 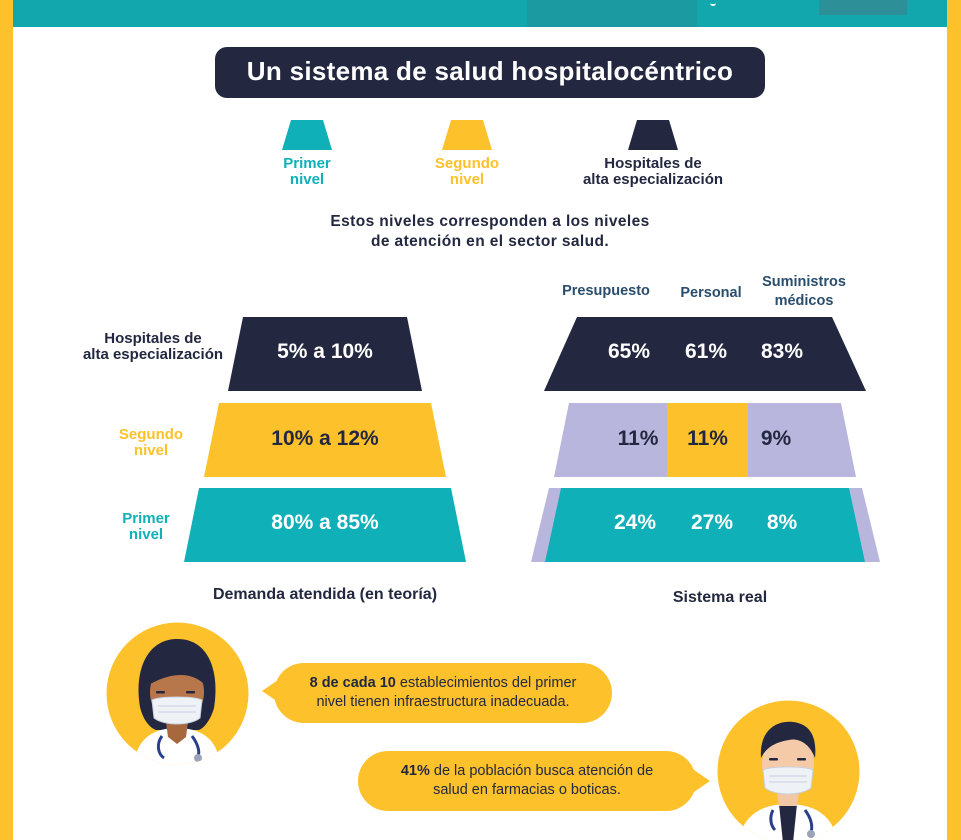 I want to click on male-doctor-avatar-icon, so click(x=788, y=770).